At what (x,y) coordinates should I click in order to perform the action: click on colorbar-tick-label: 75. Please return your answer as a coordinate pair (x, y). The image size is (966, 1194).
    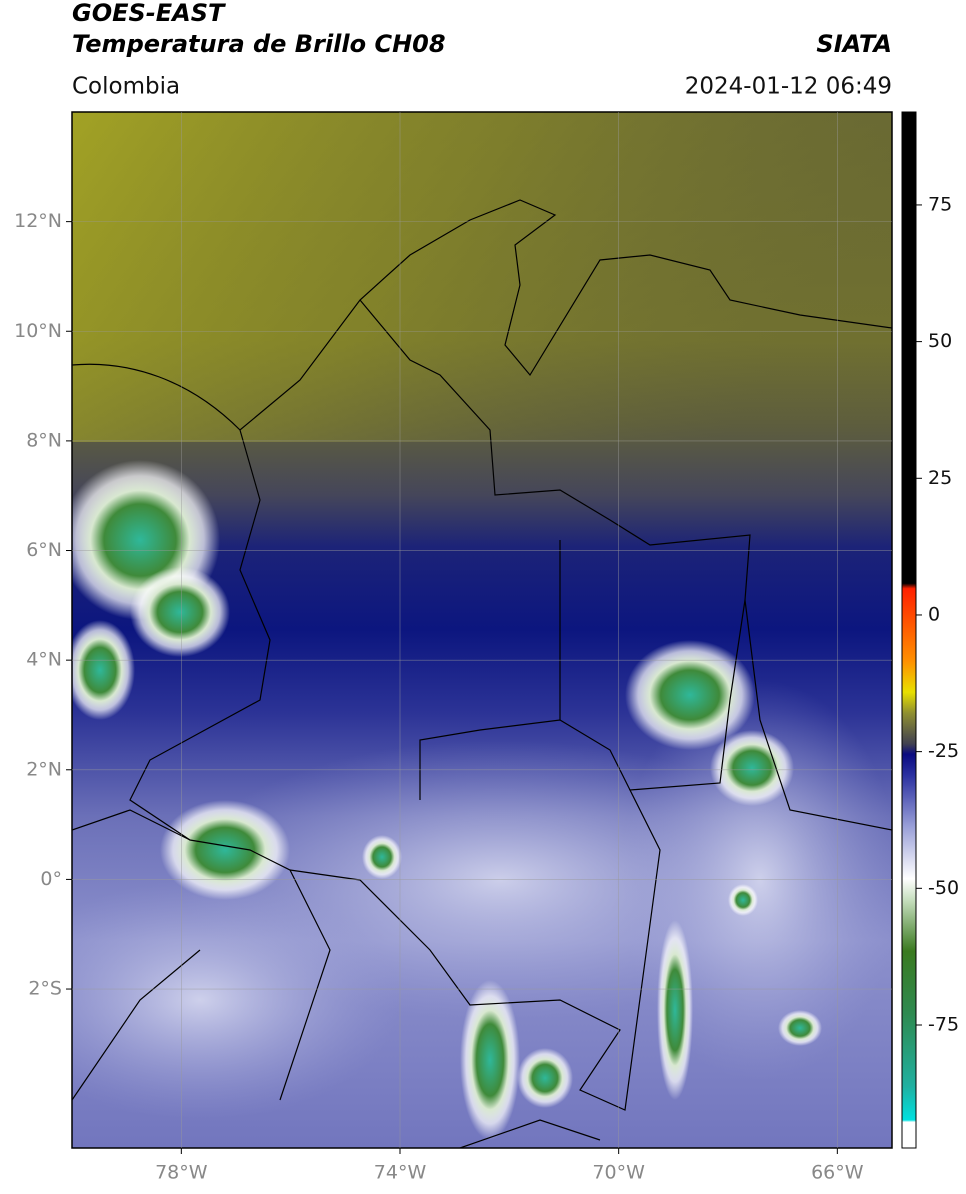
    Looking at the image, I should click on (940, 204).